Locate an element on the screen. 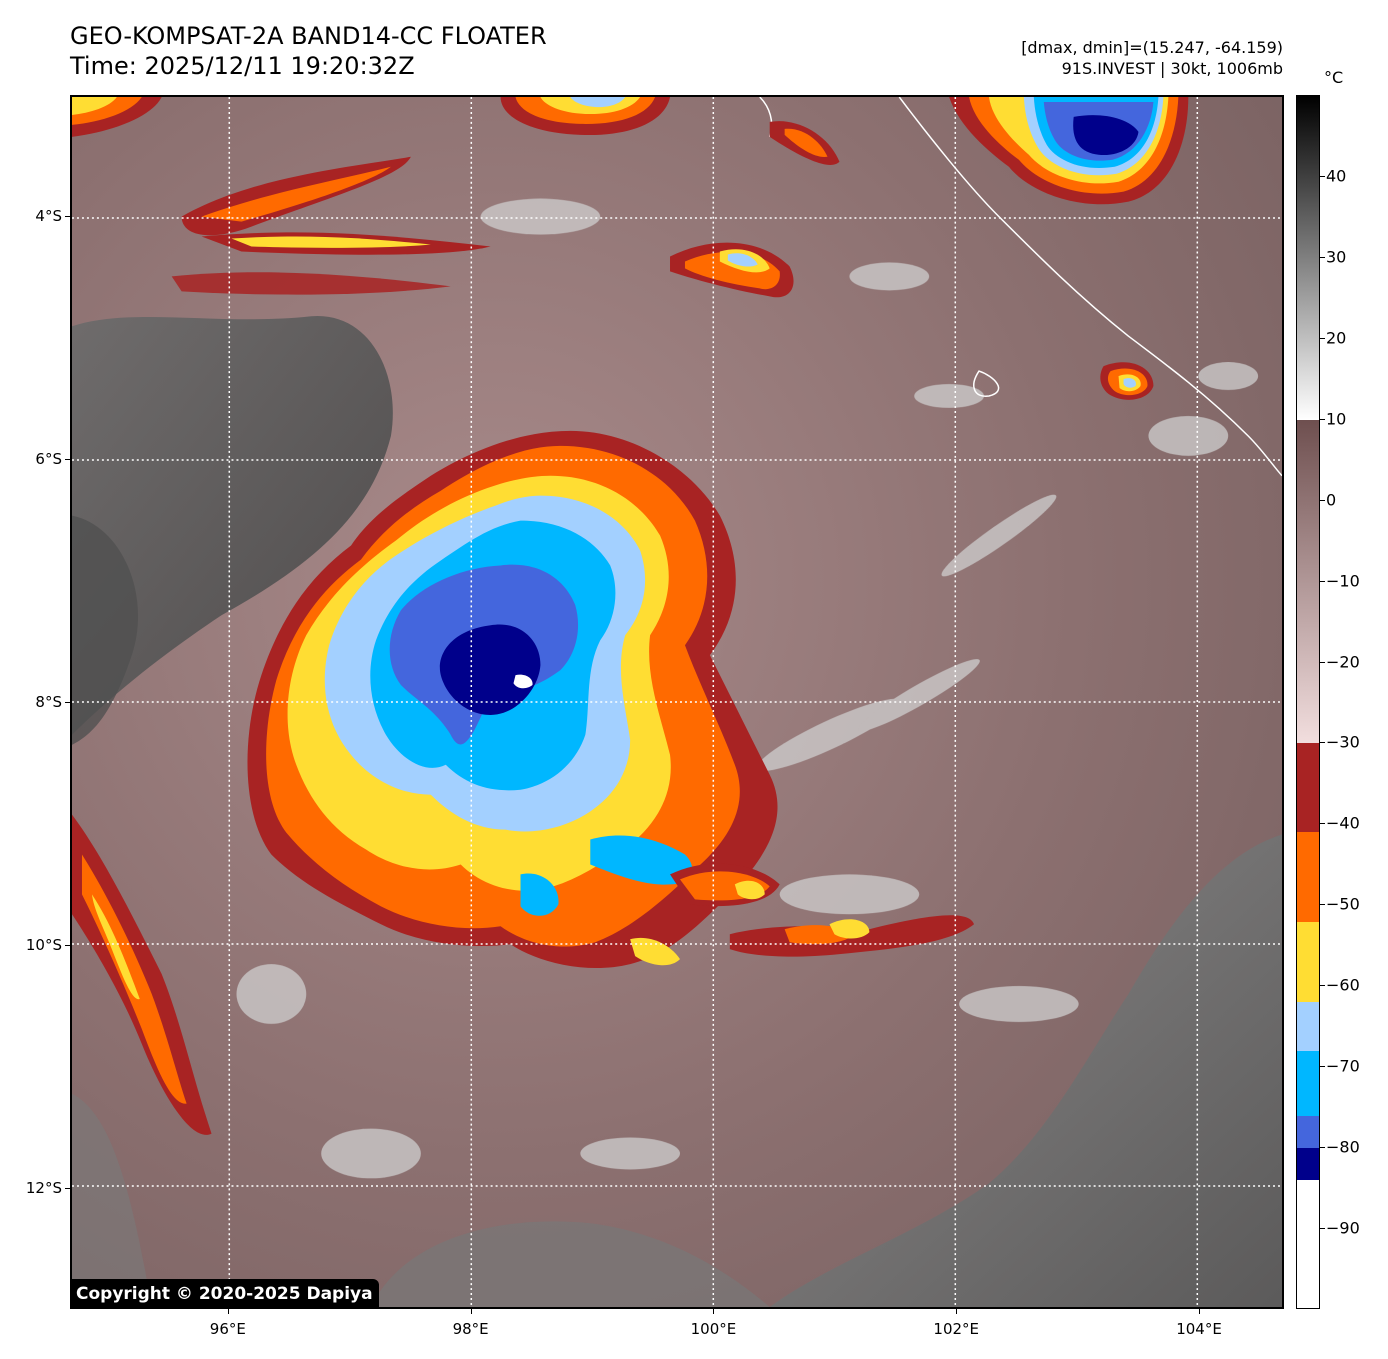 Image resolution: width=1388 pixels, height=1359 pixels. colorbar-tick-label: 10 is located at coordinates (1336, 419).